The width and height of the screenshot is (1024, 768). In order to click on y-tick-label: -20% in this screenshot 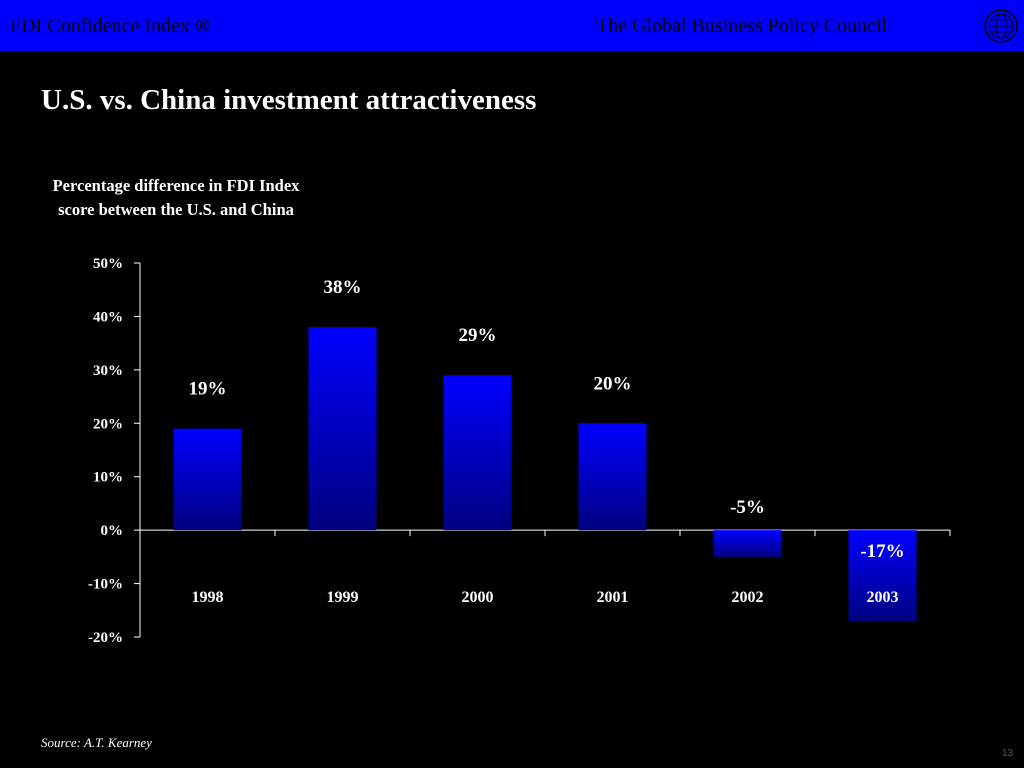, I will do `click(105, 638)`.